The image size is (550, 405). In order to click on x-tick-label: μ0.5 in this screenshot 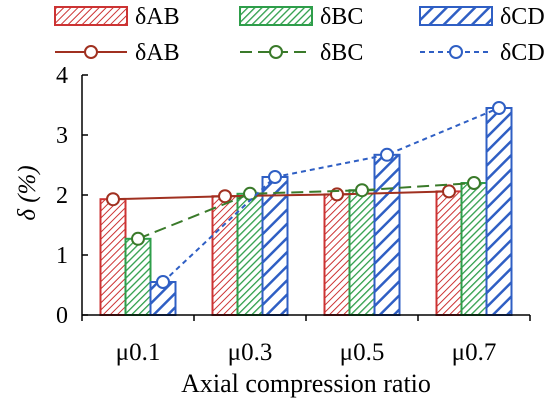, I will do `click(362, 352)`.